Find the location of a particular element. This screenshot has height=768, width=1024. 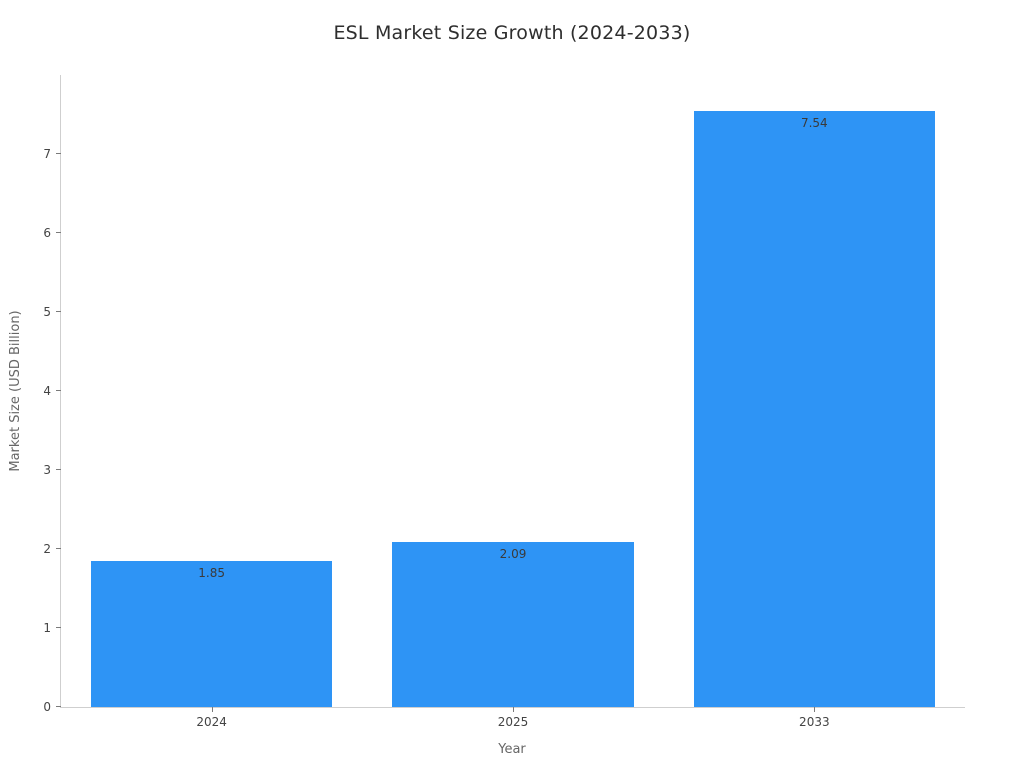

y-tick-label: 5 is located at coordinates (47, 312).